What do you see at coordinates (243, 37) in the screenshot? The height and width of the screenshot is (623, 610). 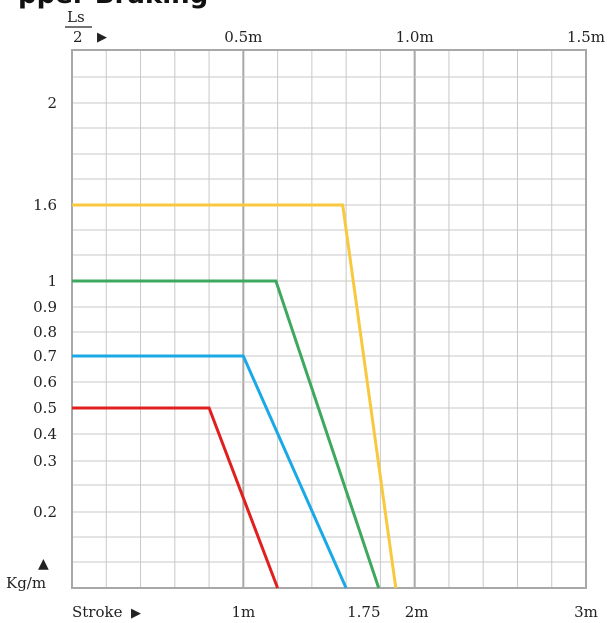 I see `top-axis-tick-label: 0.5m` at bounding box center [243, 37].